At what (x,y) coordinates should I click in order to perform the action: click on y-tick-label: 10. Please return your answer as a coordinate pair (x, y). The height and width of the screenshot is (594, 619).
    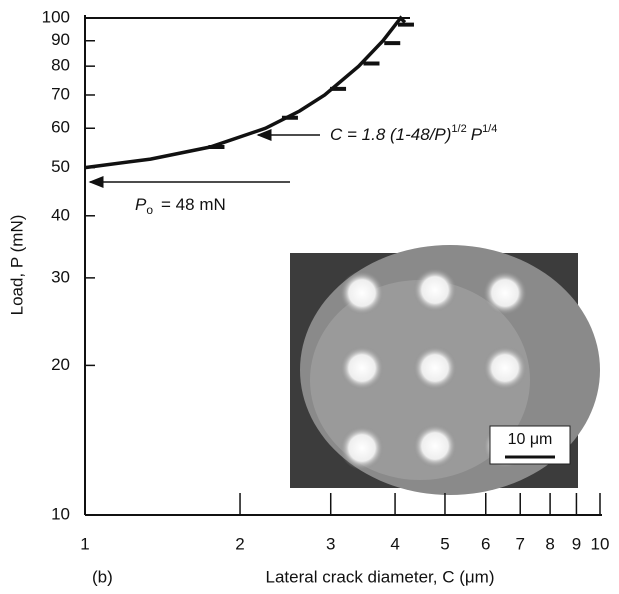
    Looking at the image, I should click on (60, 513).